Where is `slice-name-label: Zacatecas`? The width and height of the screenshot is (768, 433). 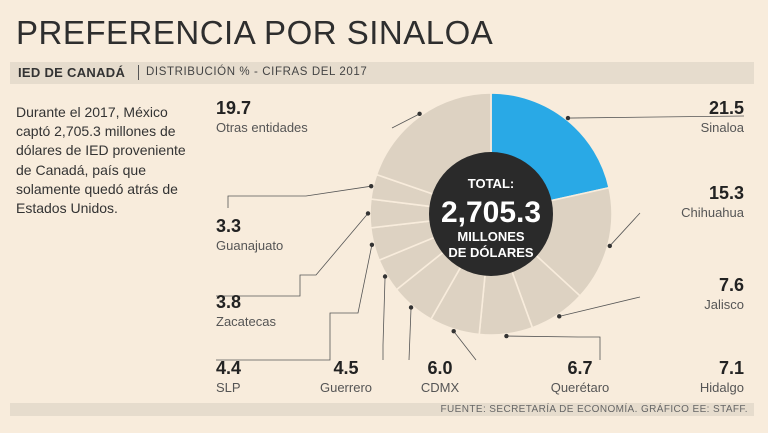
slice-name-label: Zacatecas is located at coordinates (246, 321).